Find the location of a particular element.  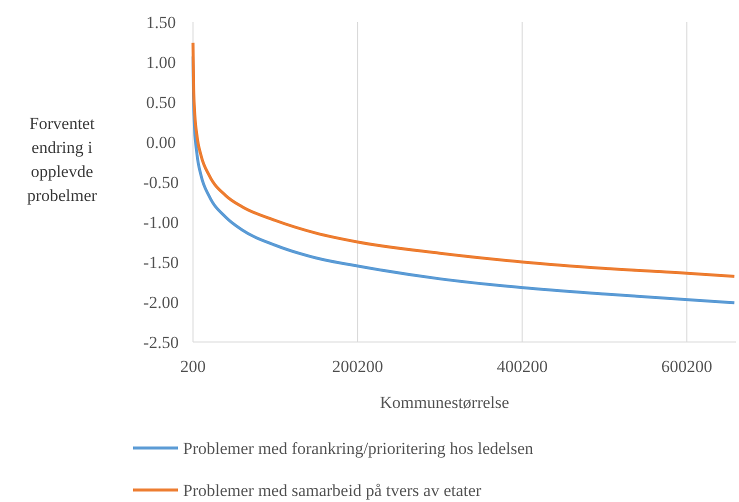

y-tick-label: -1.00 is located at coordinates (161, 222).